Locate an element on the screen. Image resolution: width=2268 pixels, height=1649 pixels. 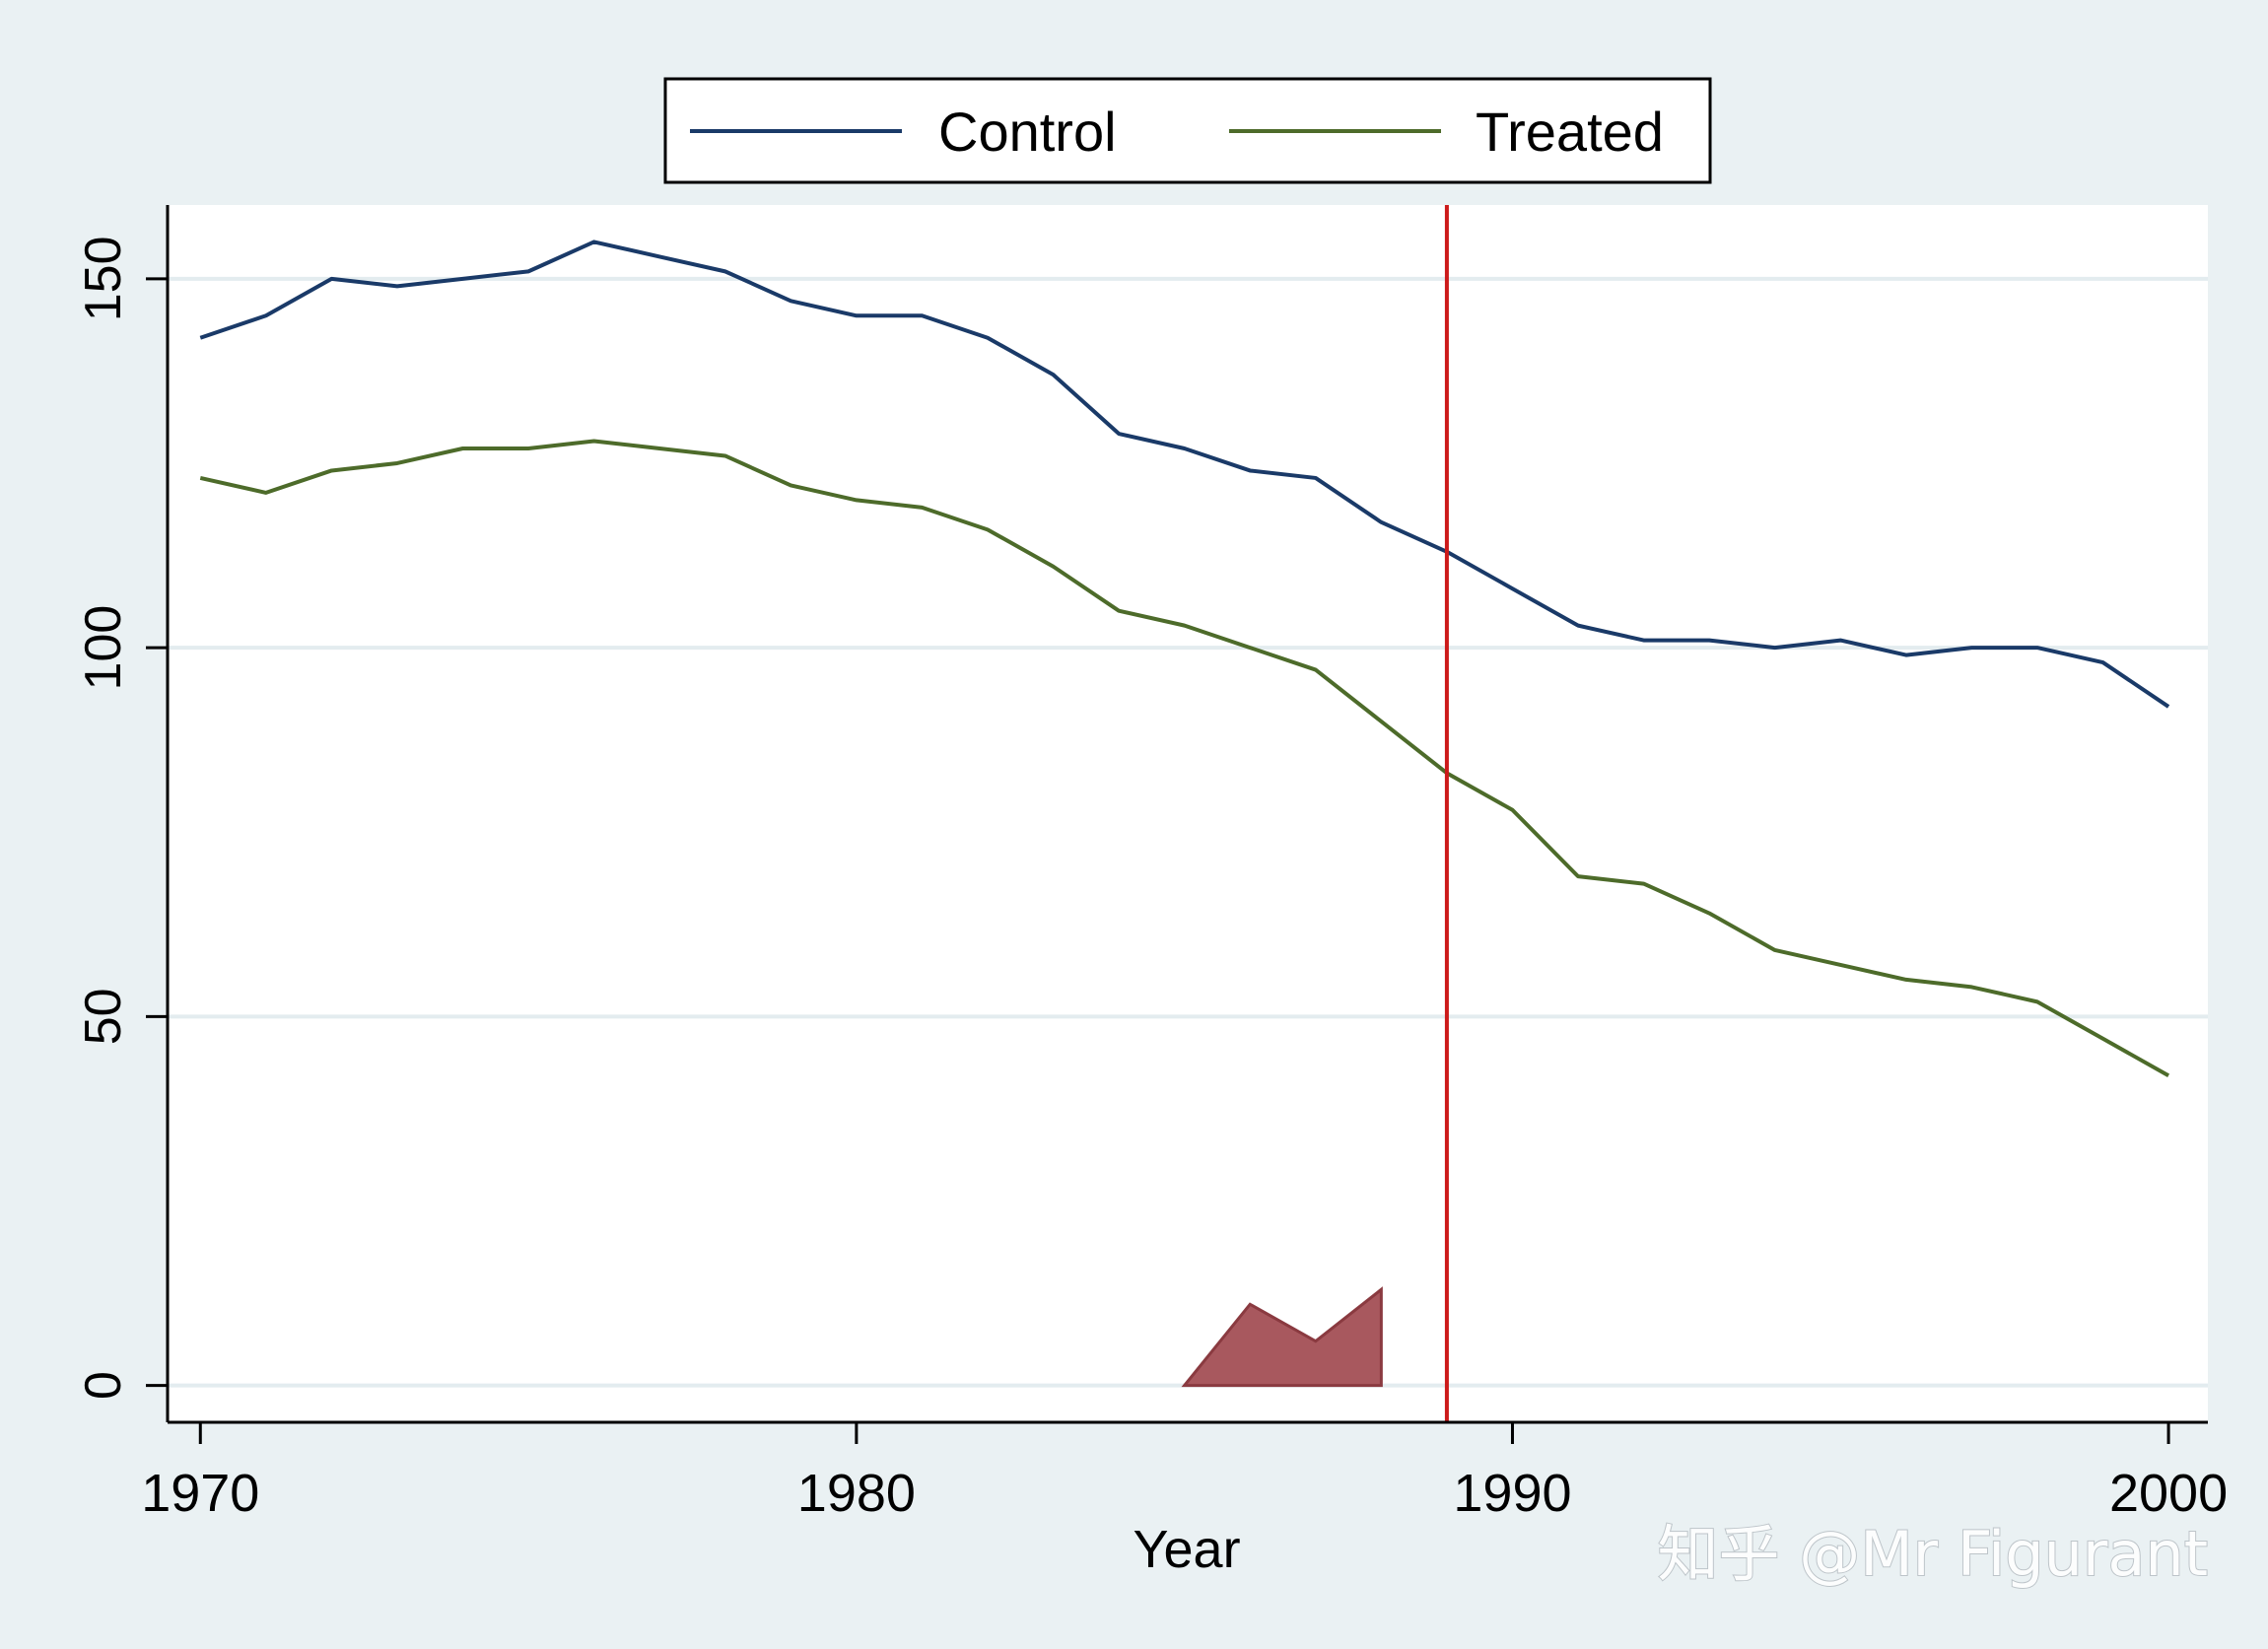
shaded-area is located at coordinates (1282, 1337).